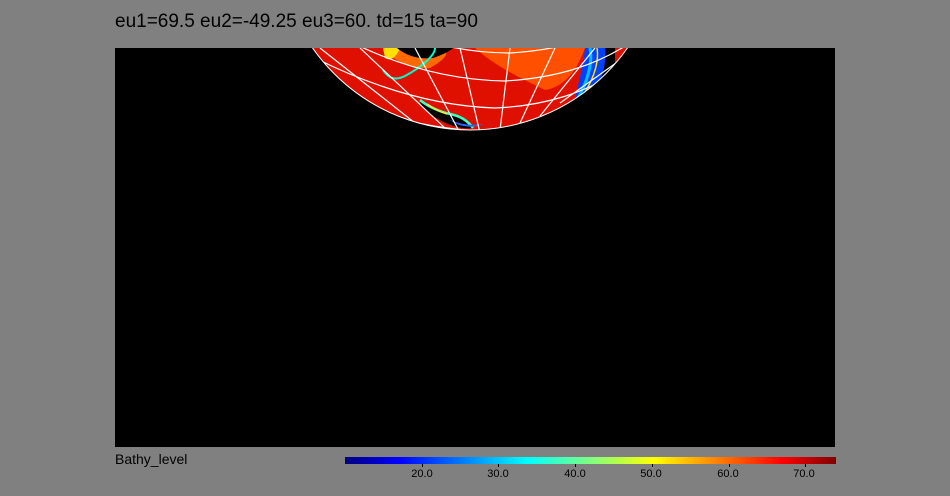  What do you see at coordinates (391, 54) in the screenshot?
I see `shelf-yellow-left` at bounding box center [391, 54].